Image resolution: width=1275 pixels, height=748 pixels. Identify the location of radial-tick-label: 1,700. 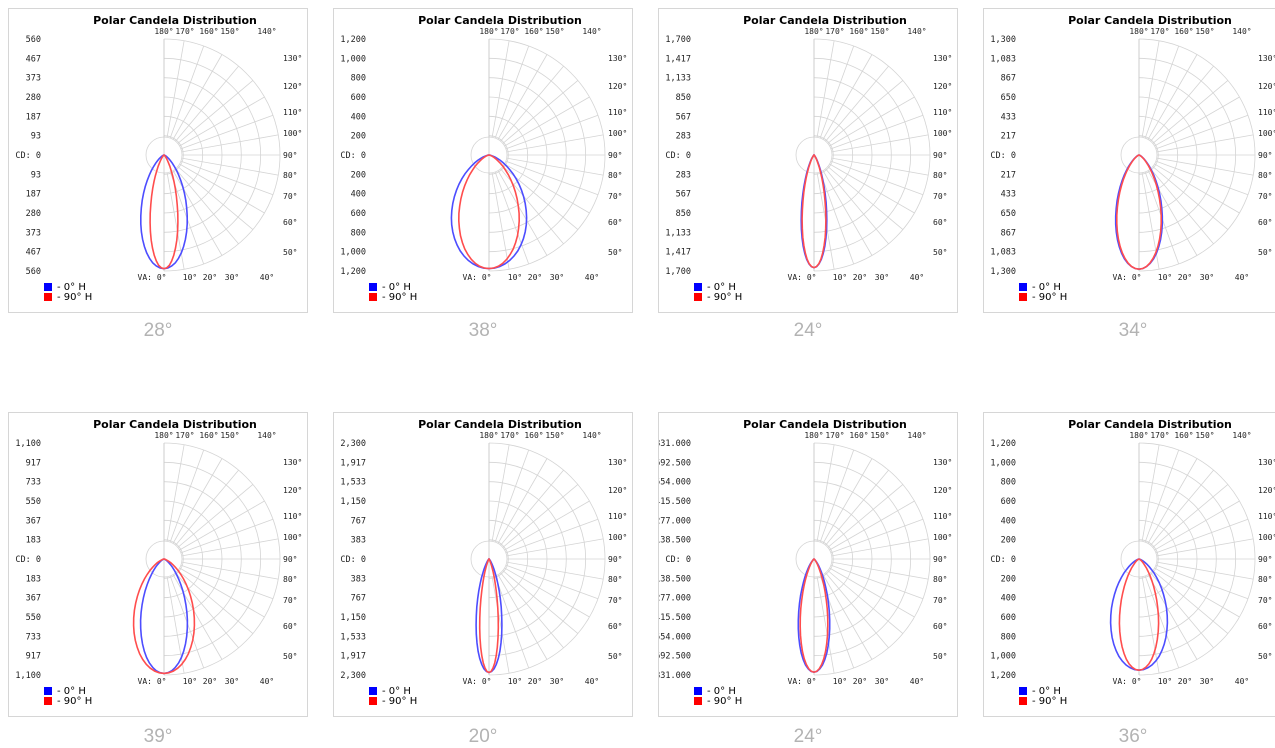
(678, 40).